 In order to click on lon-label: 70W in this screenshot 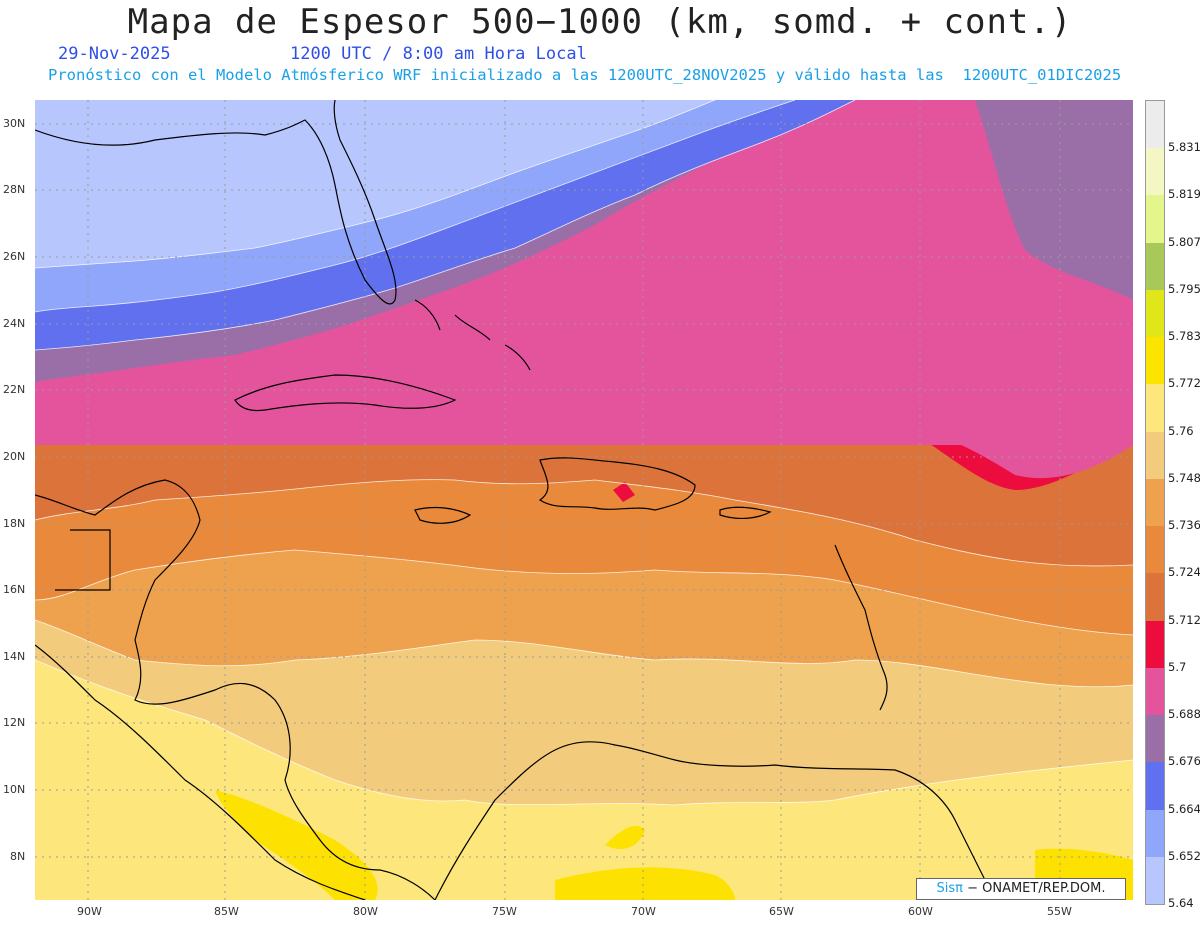, I will do `click(643, 911)`.